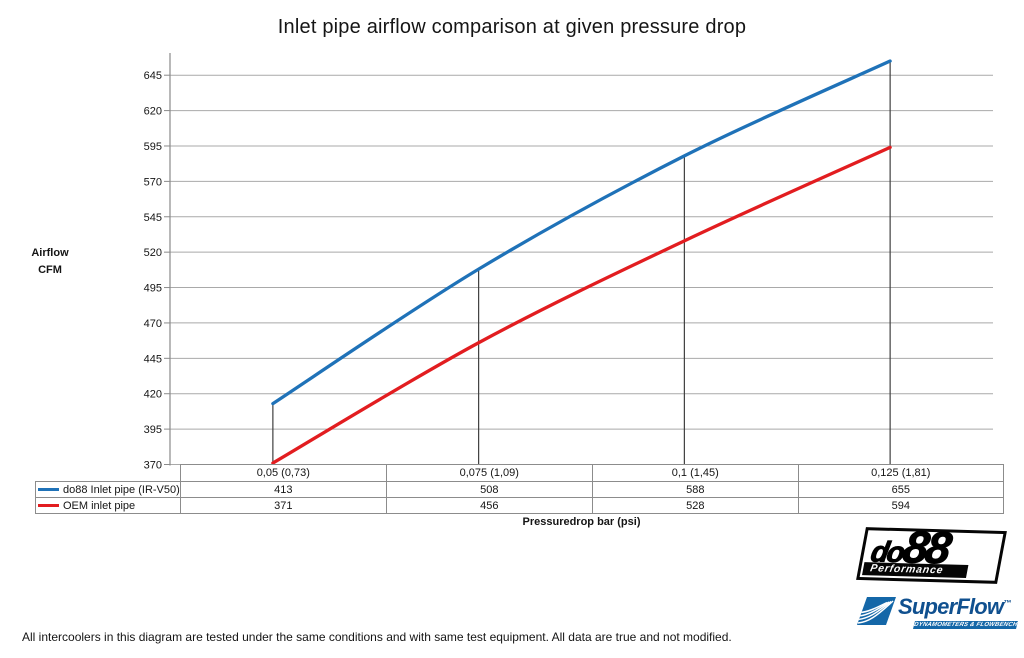  What do you see at coordinates (695, 489) in the screenshot?
I see `value-cell: 588` at bounding box center [695, 489].